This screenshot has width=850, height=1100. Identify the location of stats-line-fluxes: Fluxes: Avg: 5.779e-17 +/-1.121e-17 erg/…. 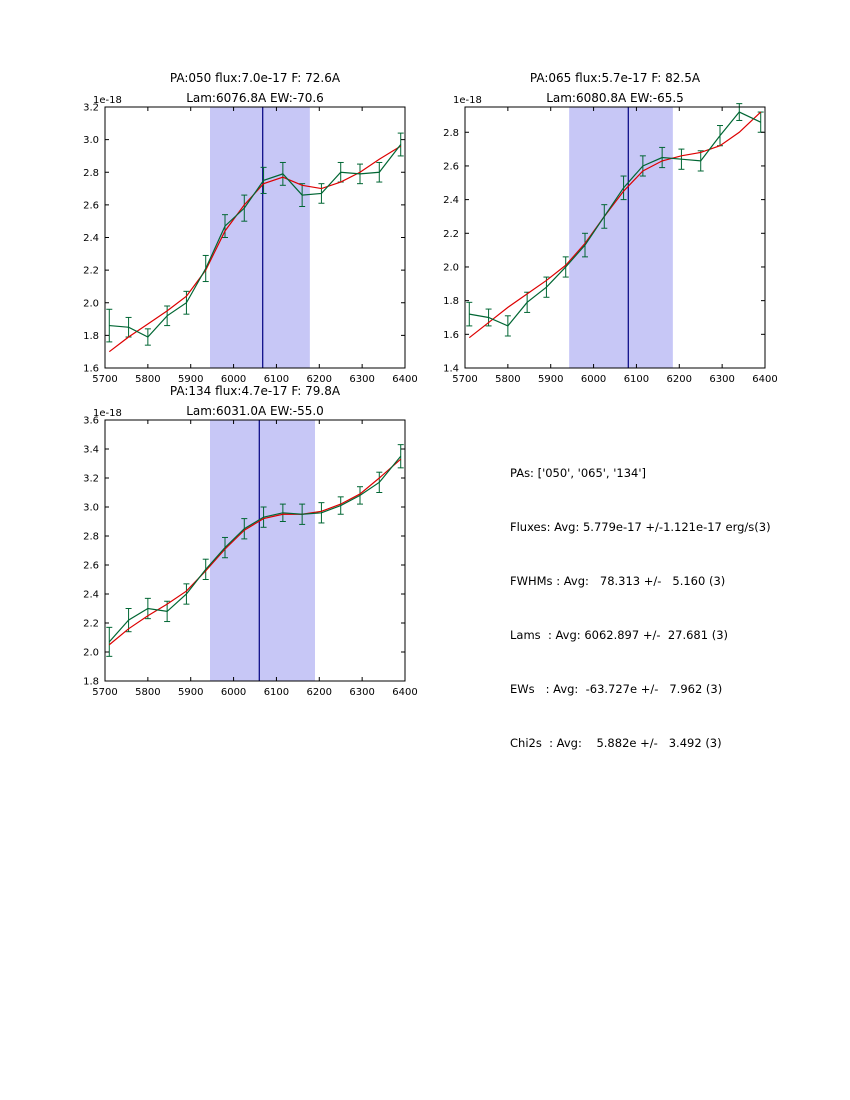
(640, 527).